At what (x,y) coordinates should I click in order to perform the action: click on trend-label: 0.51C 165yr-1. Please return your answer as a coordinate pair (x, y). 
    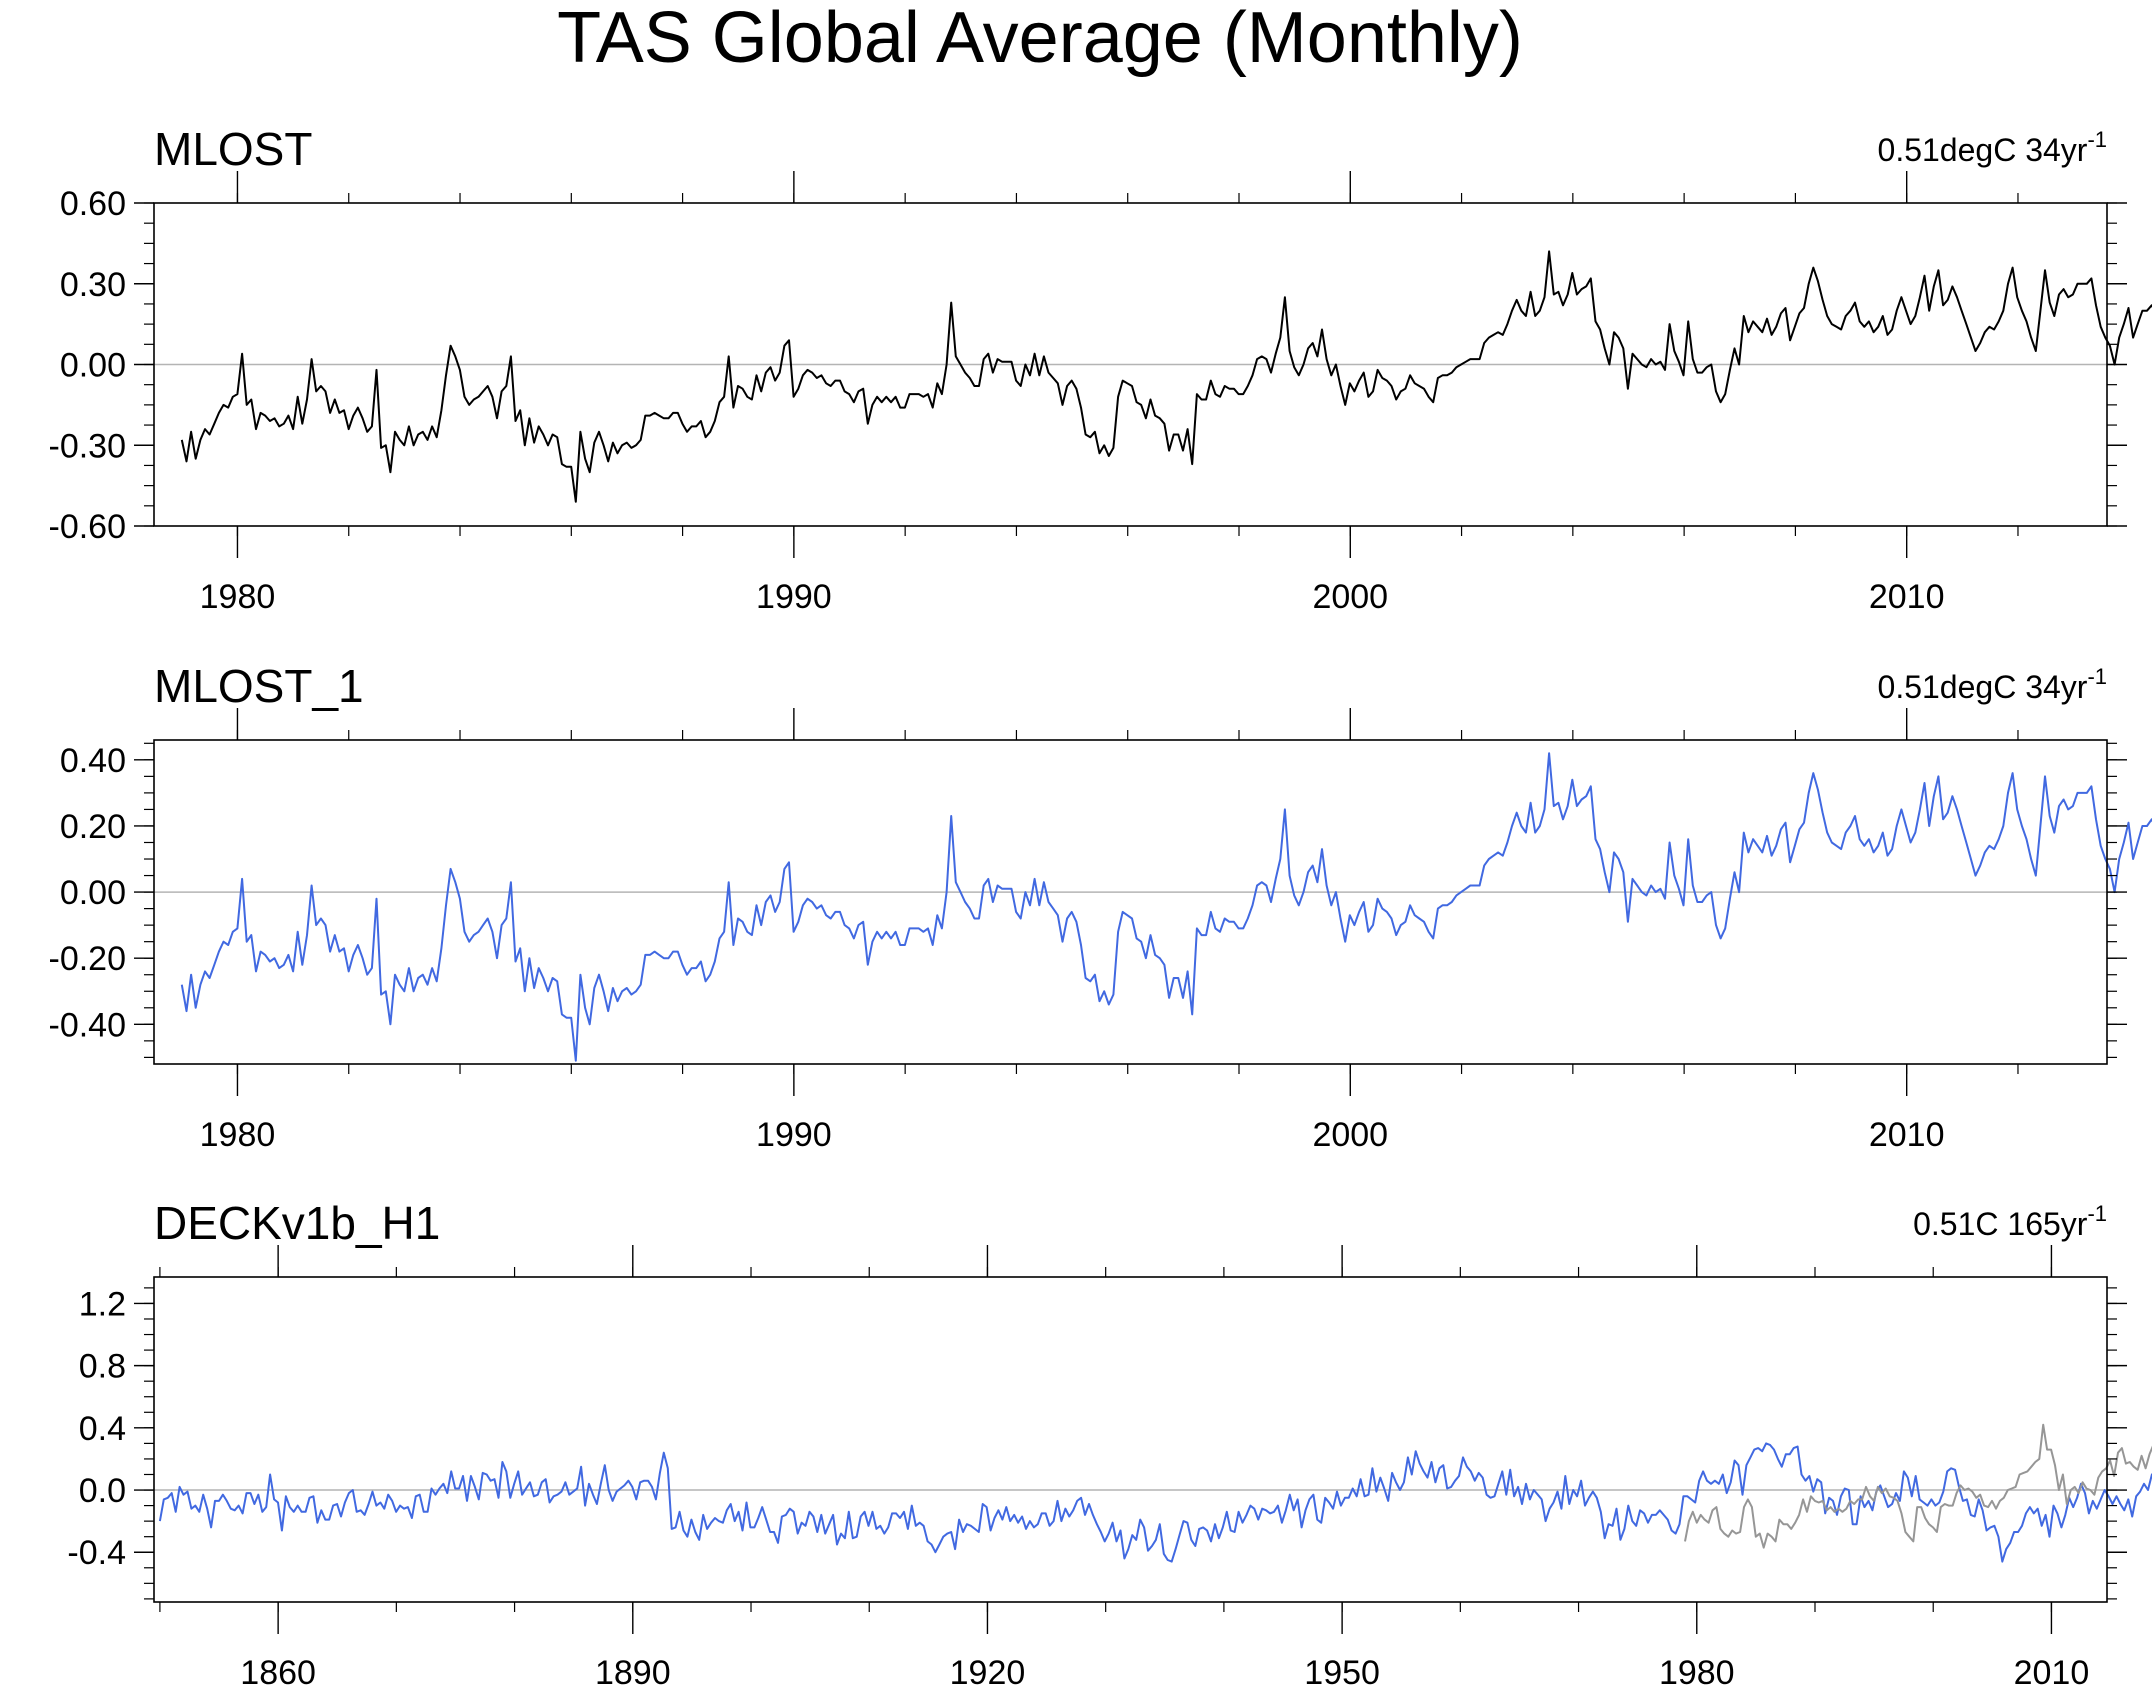
    Looking at the image, I should click on (2010, 1221).